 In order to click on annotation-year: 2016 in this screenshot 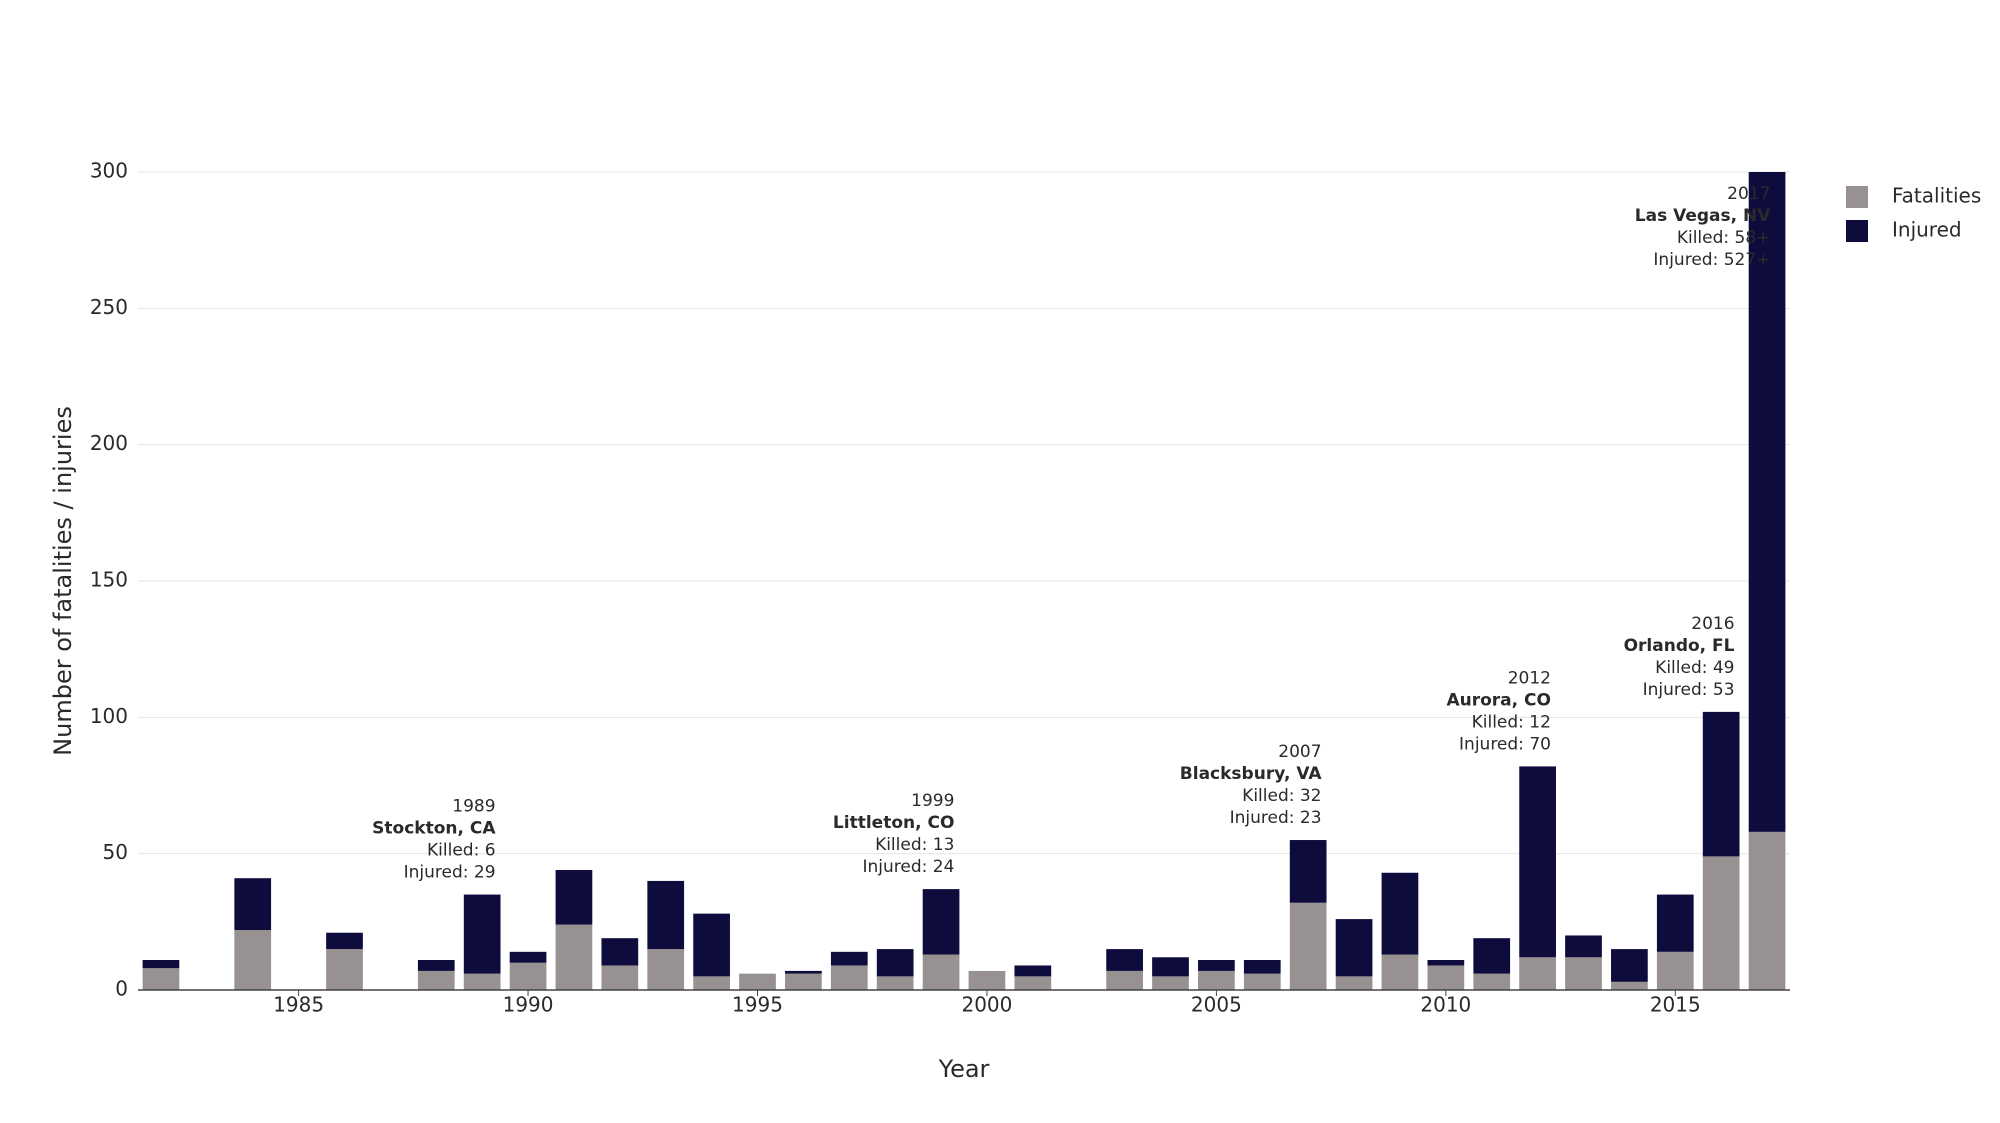, I will do `click(1712, 624)`.